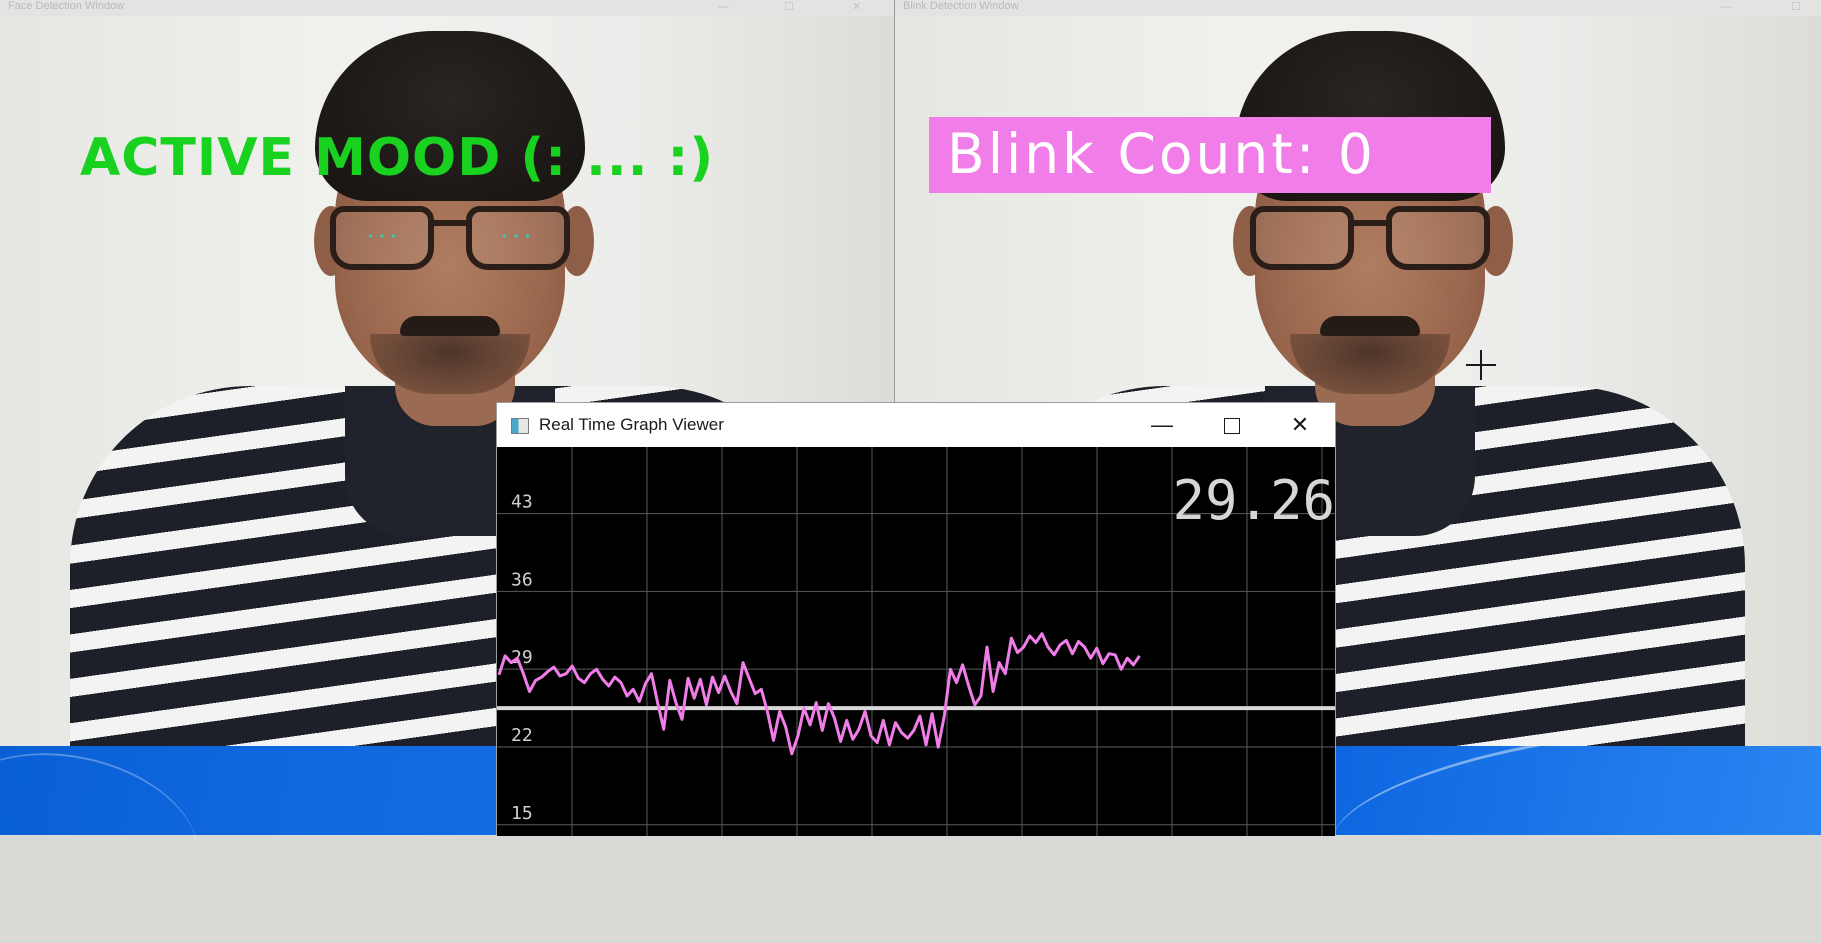  What do you see at coordinates (522, 502) in the screenshot?
I see `y-tick-label: 43` at bounding box center [522, 502].